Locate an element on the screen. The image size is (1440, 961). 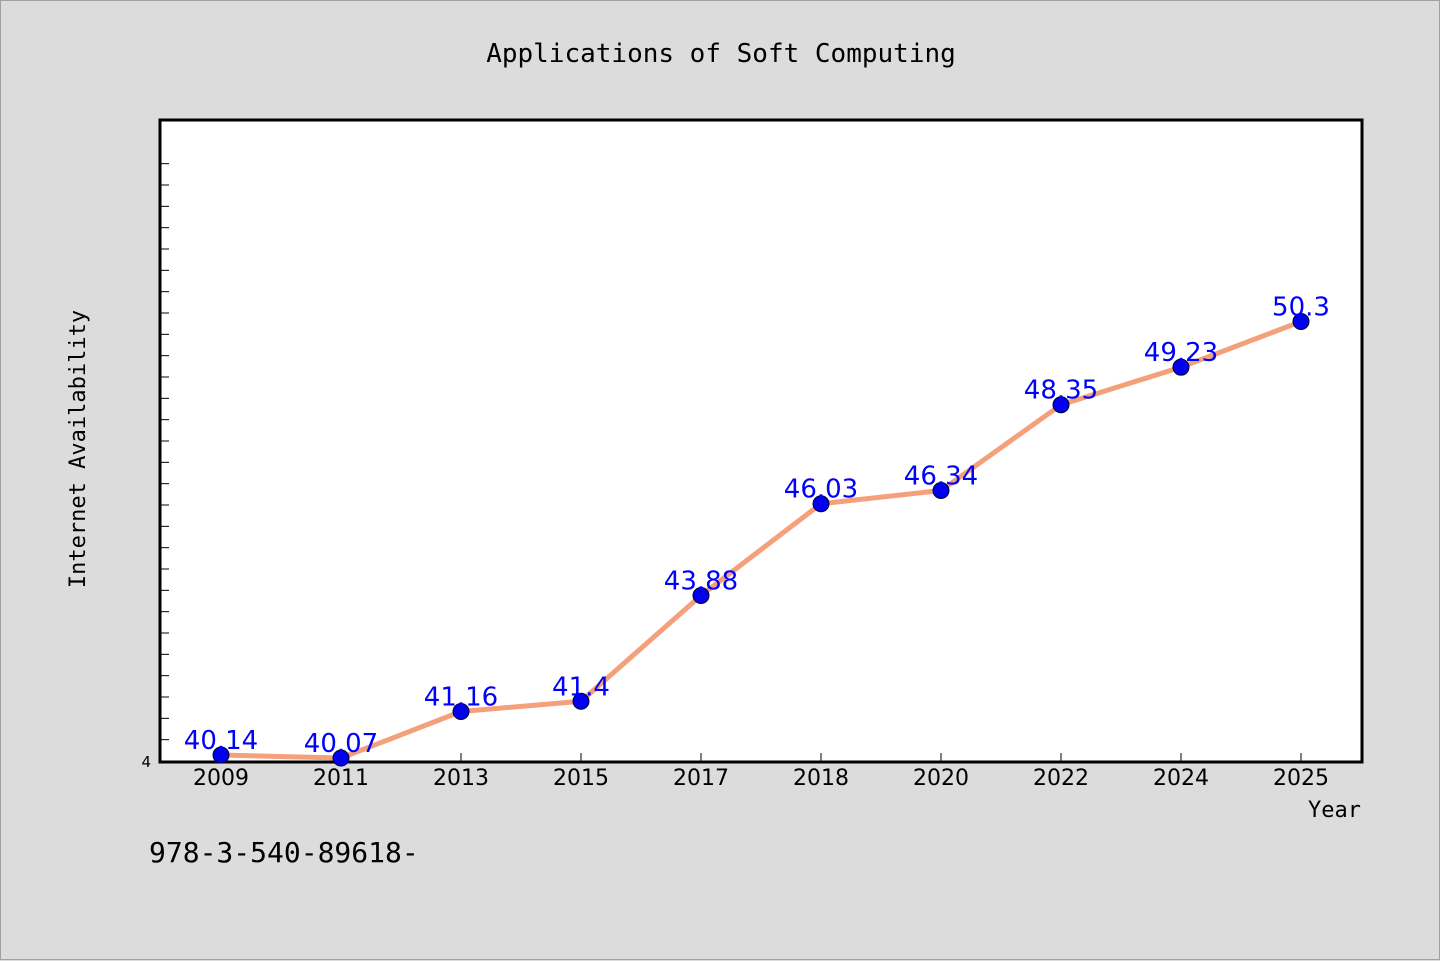
data-label: 41.4 is located at coordinates (581, 687).